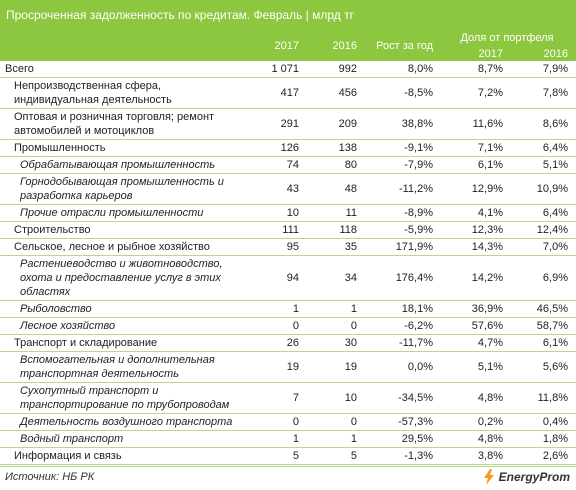  I want to click on logo: EnergyProm, so click(526, 477).